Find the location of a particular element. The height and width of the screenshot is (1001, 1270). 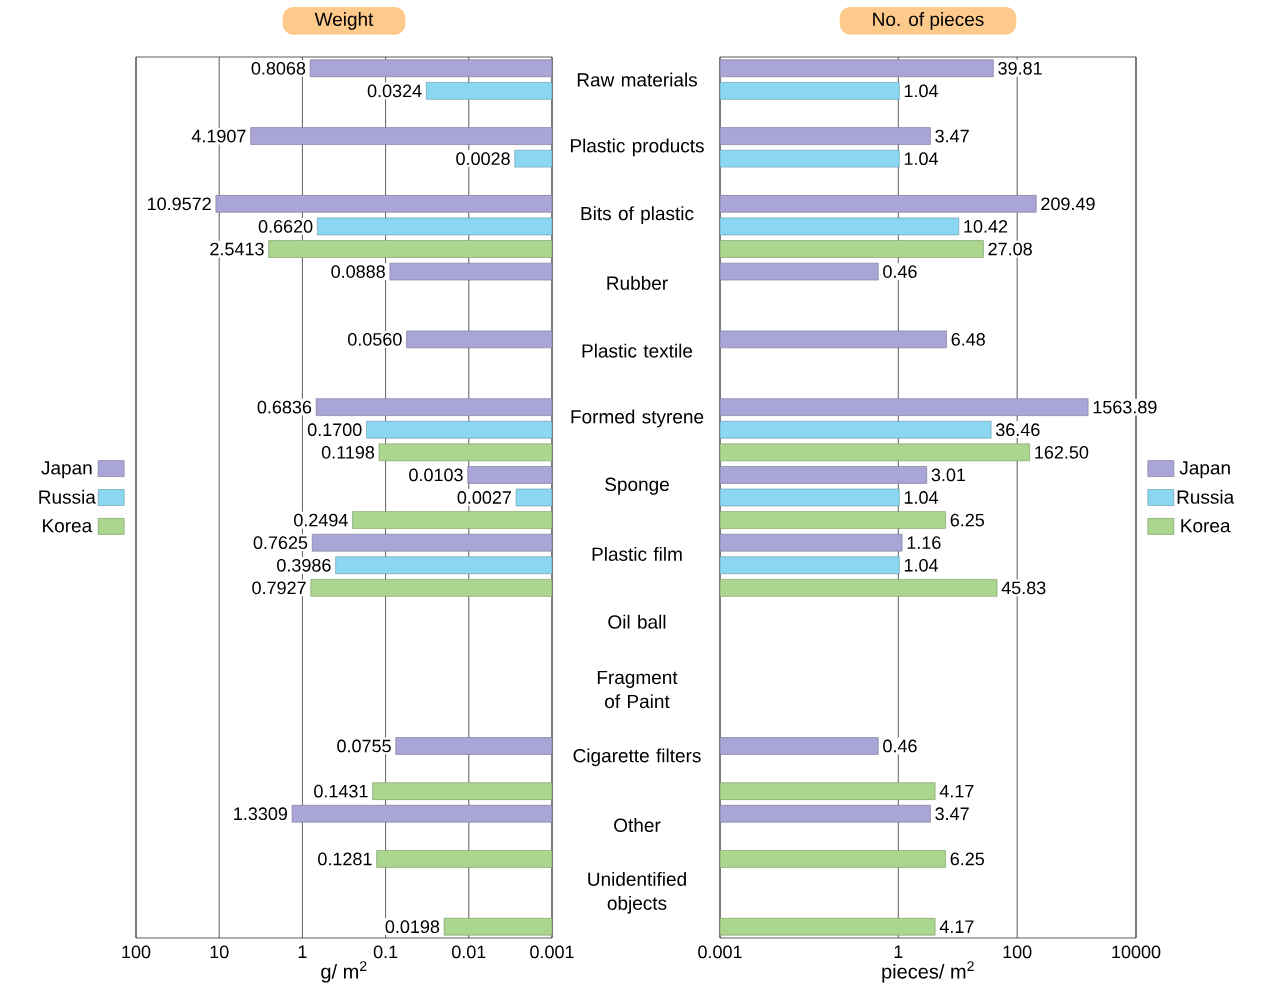

data-label: 0.3986 is located at coordinates (304, 565).